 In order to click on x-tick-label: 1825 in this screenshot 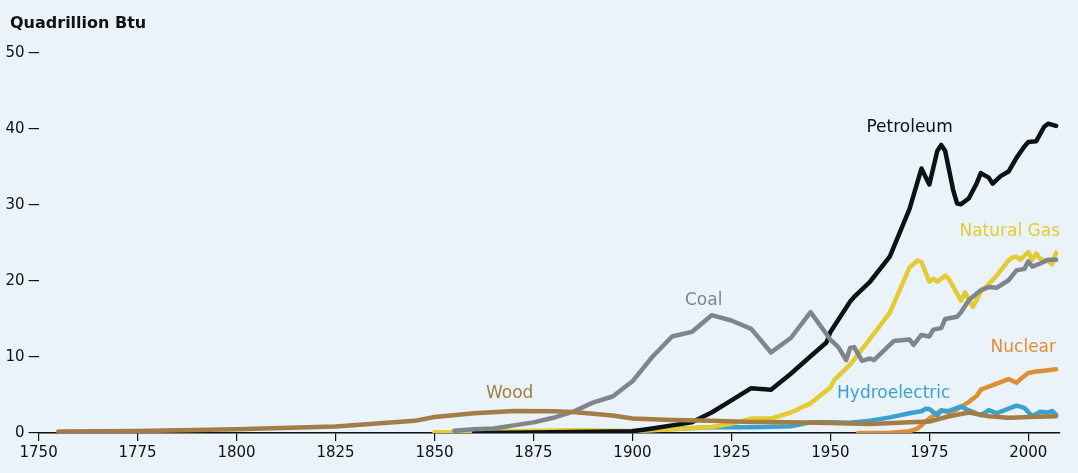, I will do `click(335, 451)`.